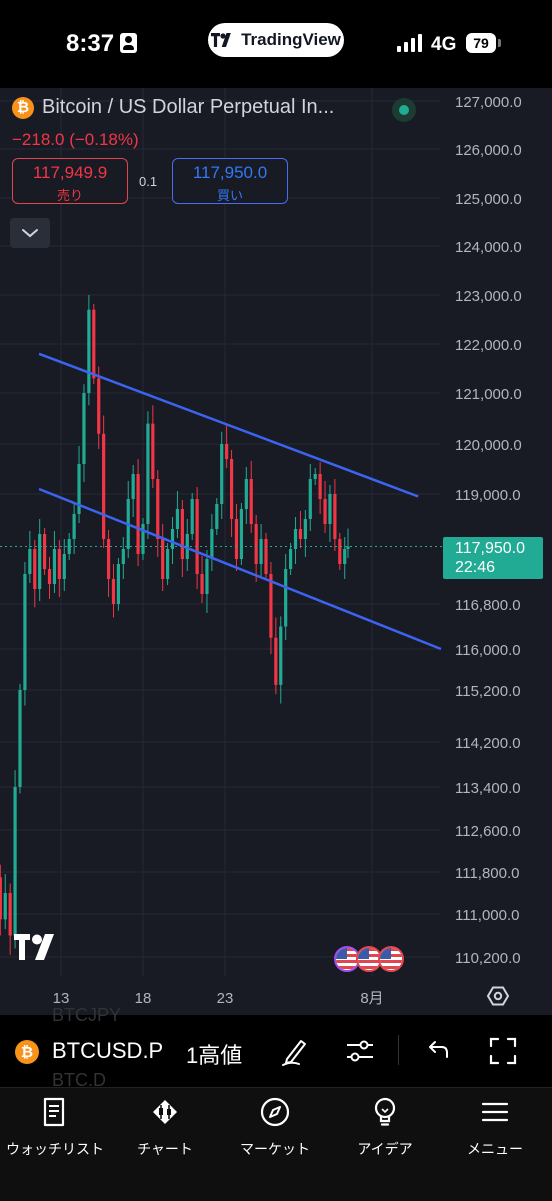  Describe the element at coordinates (360, 1051) in the screenshot. I see `indicators-icon` at that location.